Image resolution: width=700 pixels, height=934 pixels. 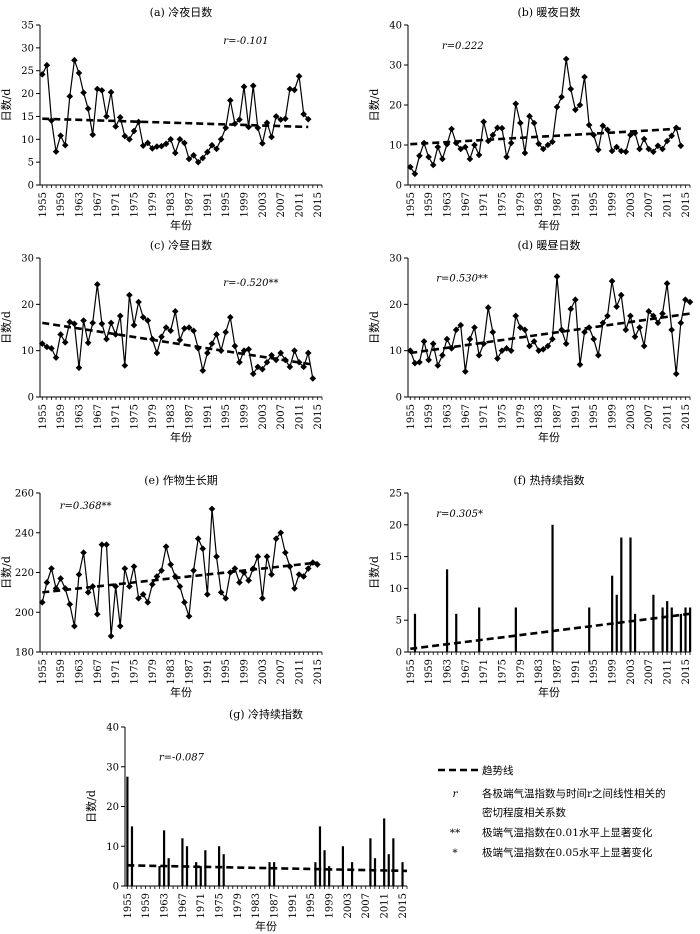 What do you see at coordinates (27, 94) in the screenshot?
I see `y-tick-label: 20` at bounding box center [27, 94].